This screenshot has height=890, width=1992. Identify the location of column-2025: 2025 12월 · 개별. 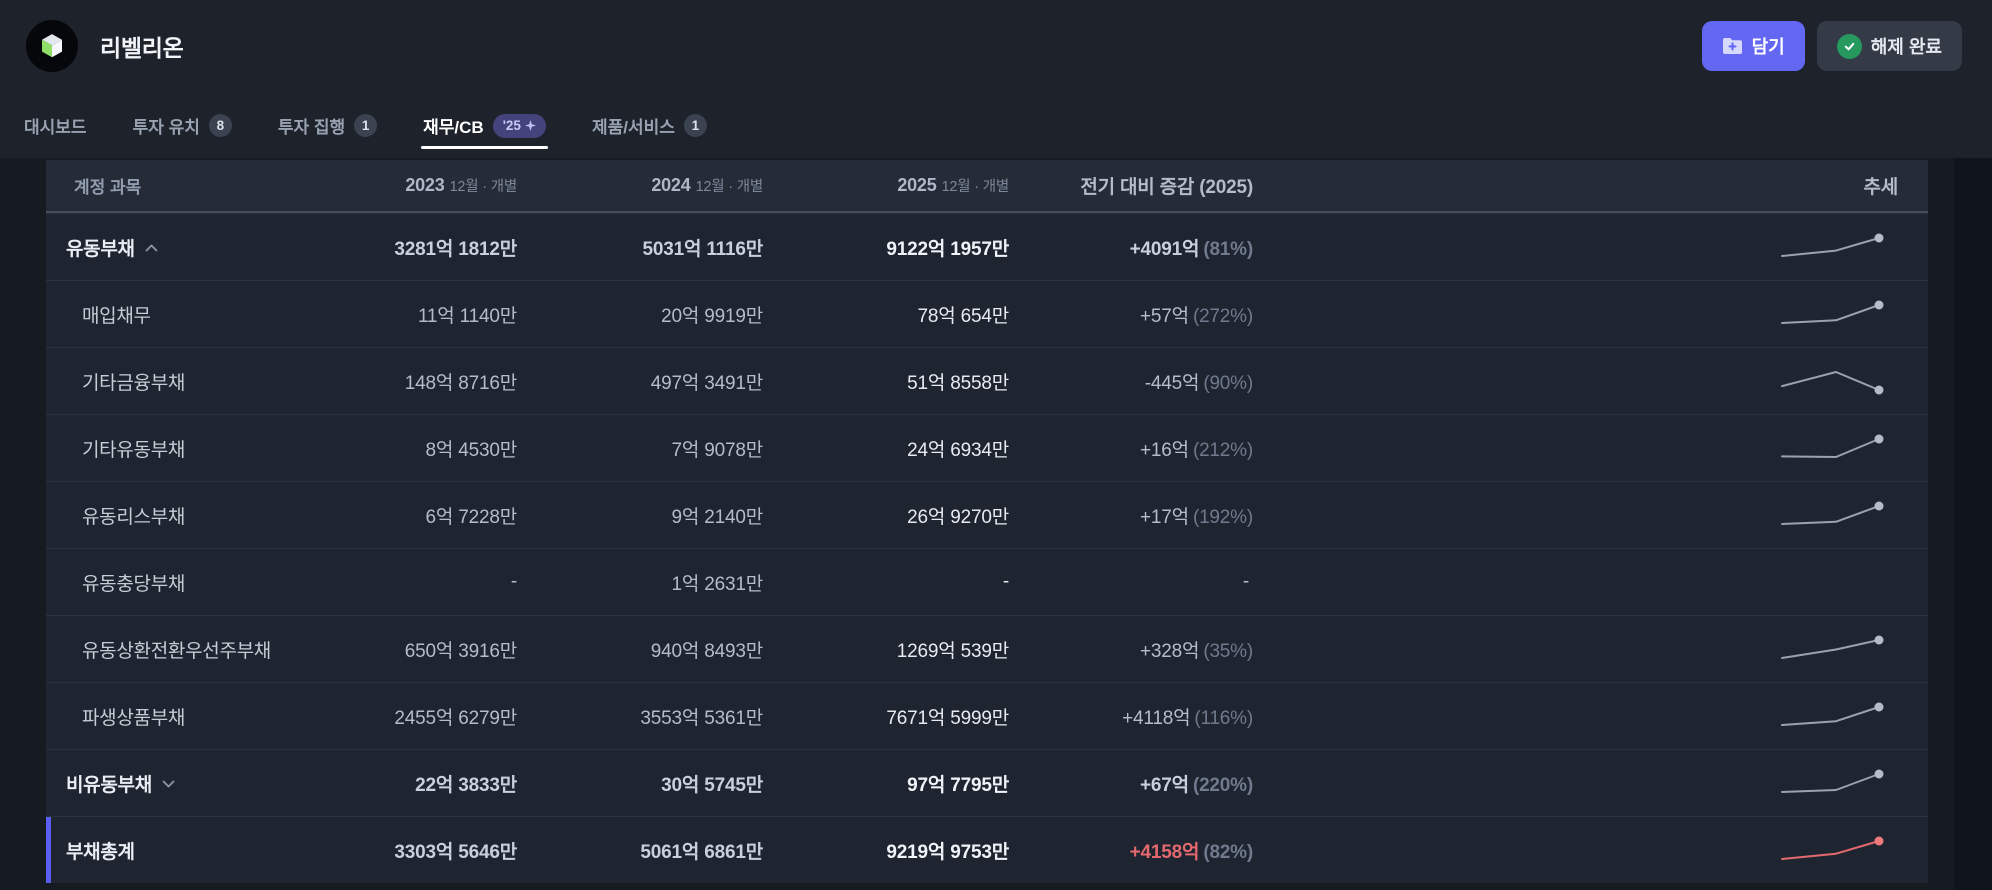
(953, 184).